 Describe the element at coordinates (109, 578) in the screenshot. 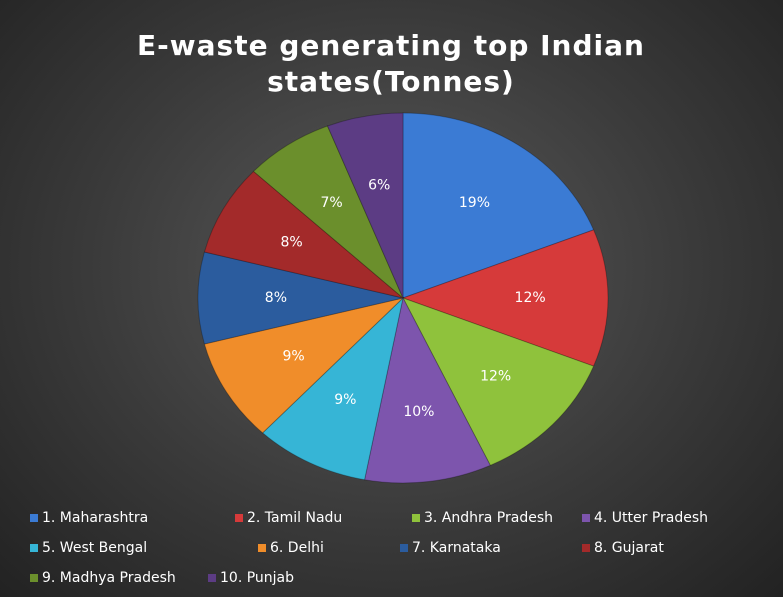

I see `legend-label: 9. Madhya Pradesh` at that location.